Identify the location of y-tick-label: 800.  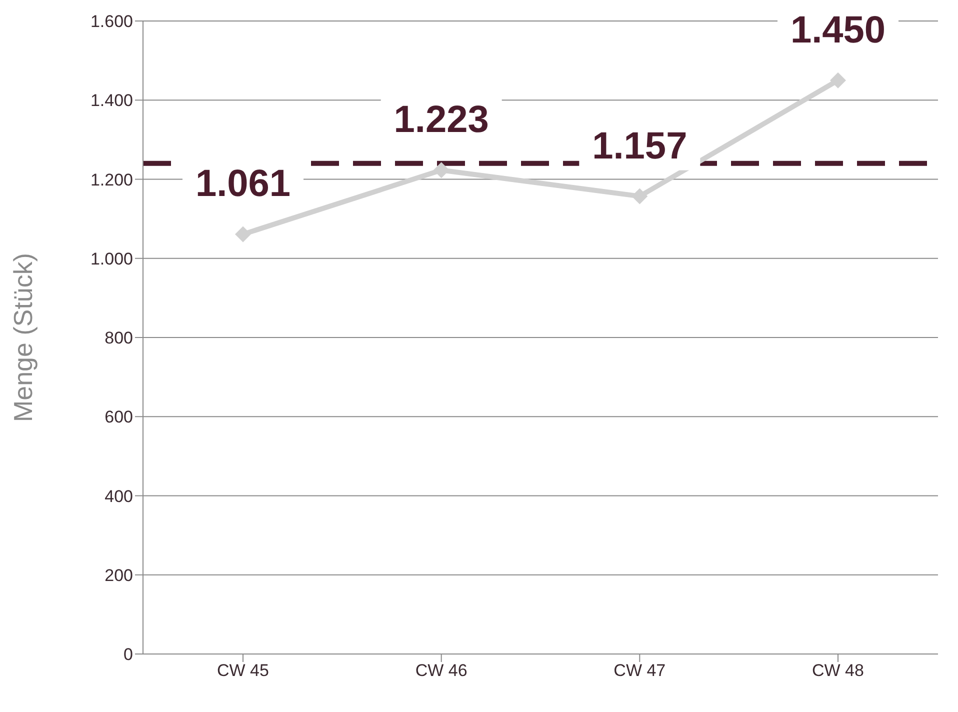
(118, 338).